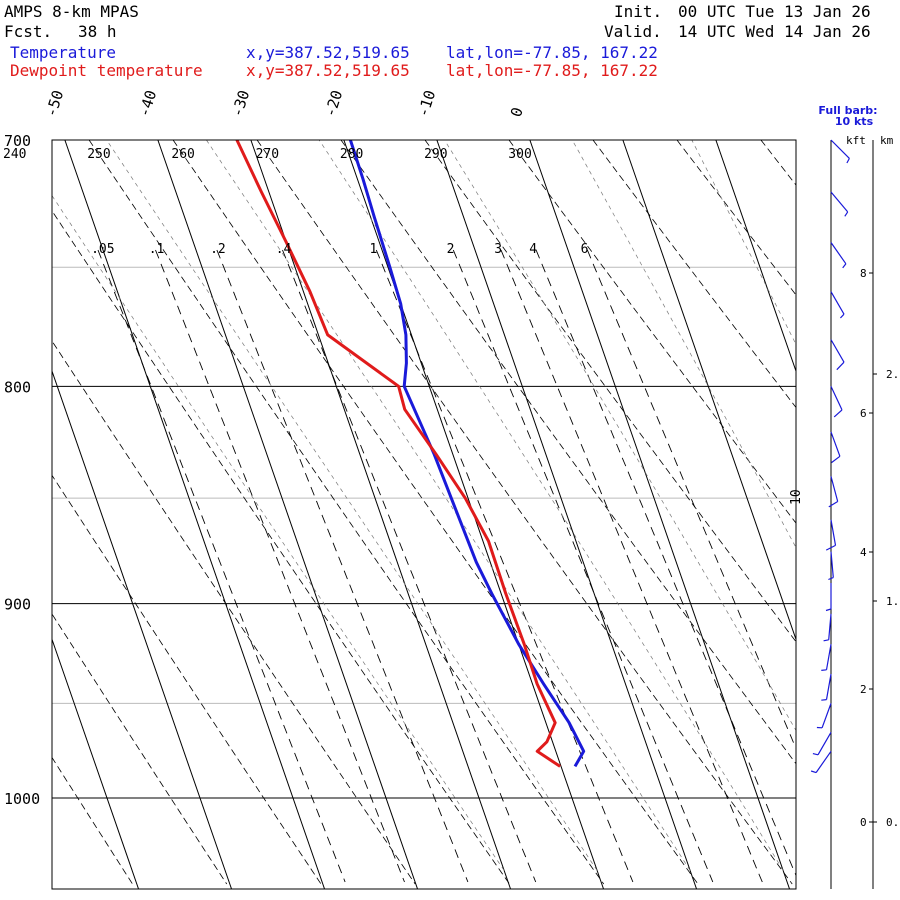 The width and height of the screenshot is (900, 900). What do you see at coordinates (351, 154) in the screenshot?
I see `dry-adiabat-label: 280` at bounding box center [351, 154].